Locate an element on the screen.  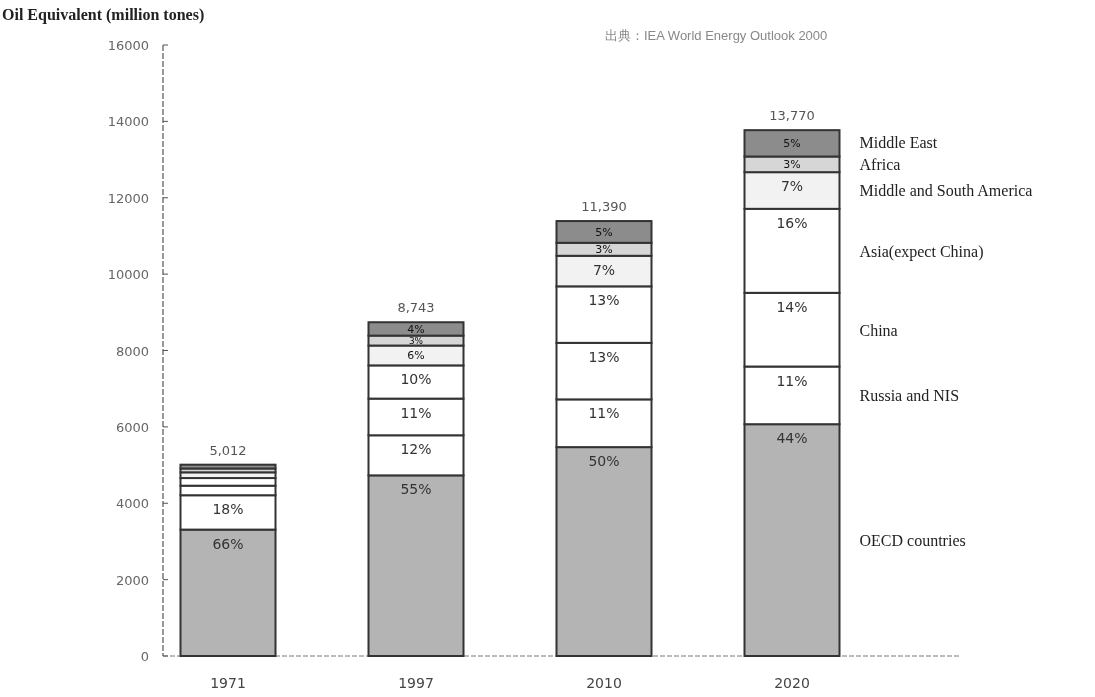
annotation: 6% is located at coordinates (416, 356).